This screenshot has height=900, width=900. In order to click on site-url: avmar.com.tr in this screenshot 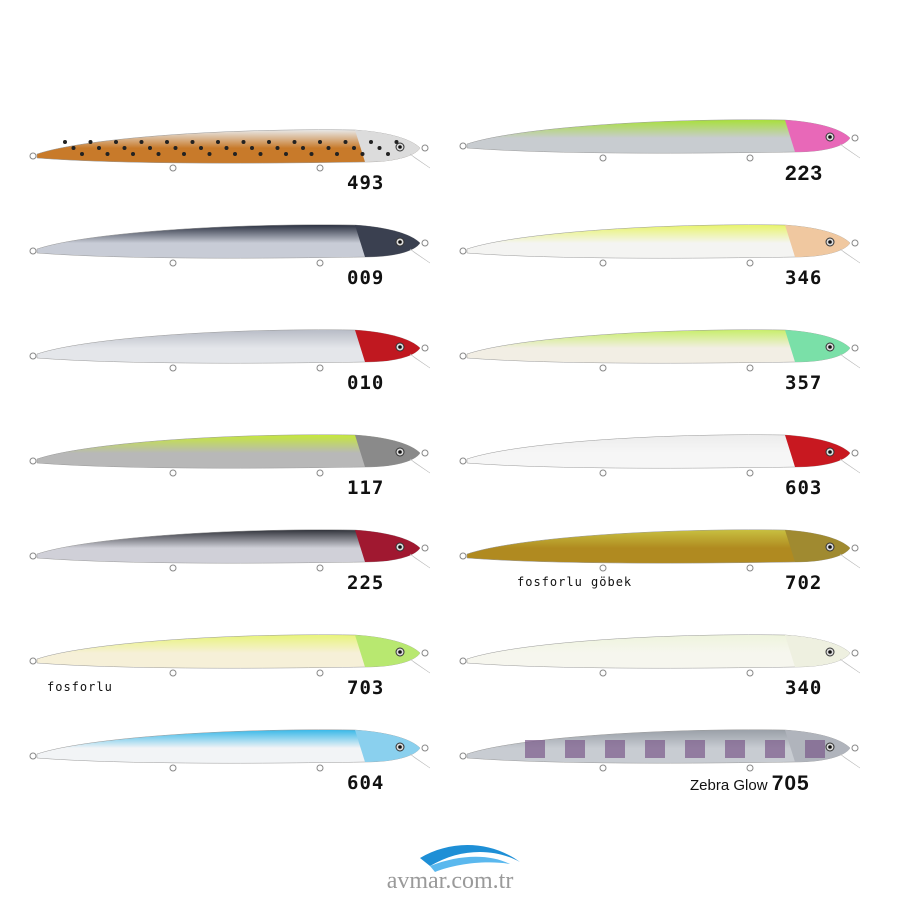, I will do `click(450, 881)`.